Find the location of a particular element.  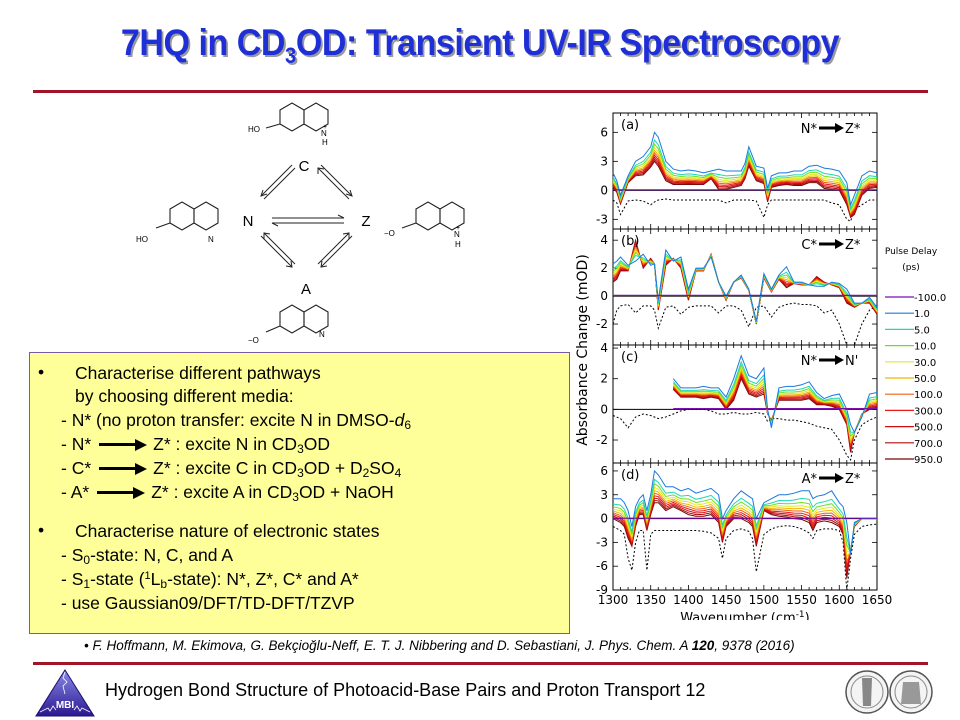

method-line: - use Gaussian09/DFT/TD-DFT/TZVP is located at coordinates (208, 603).